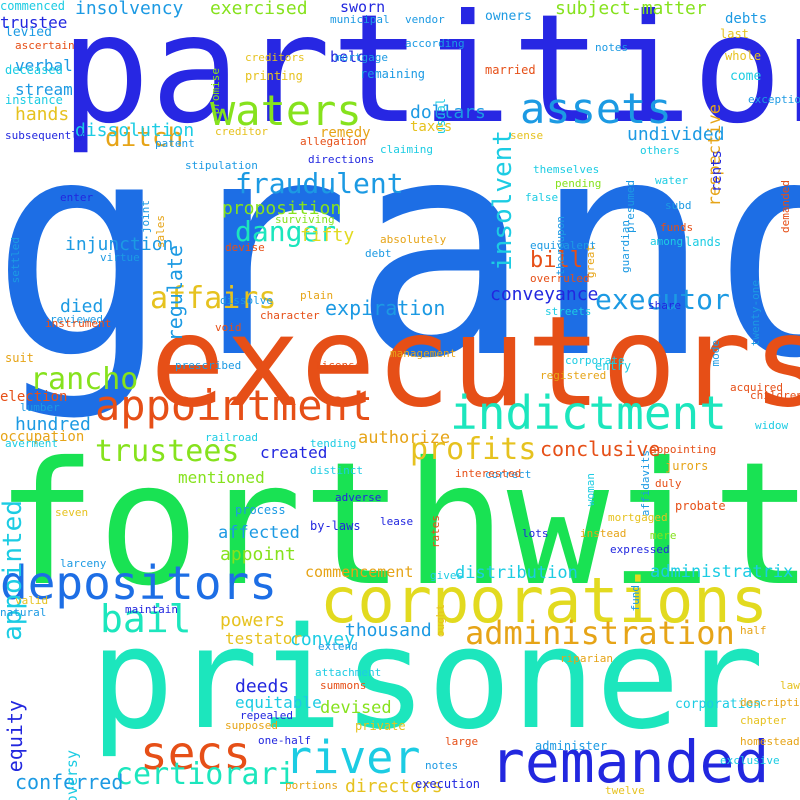 This screenshot has width=800, height=800. What do you see at coordinates (82, 306) in the screenshot?
I see `word-died: died` at bounding box center [82, 306].